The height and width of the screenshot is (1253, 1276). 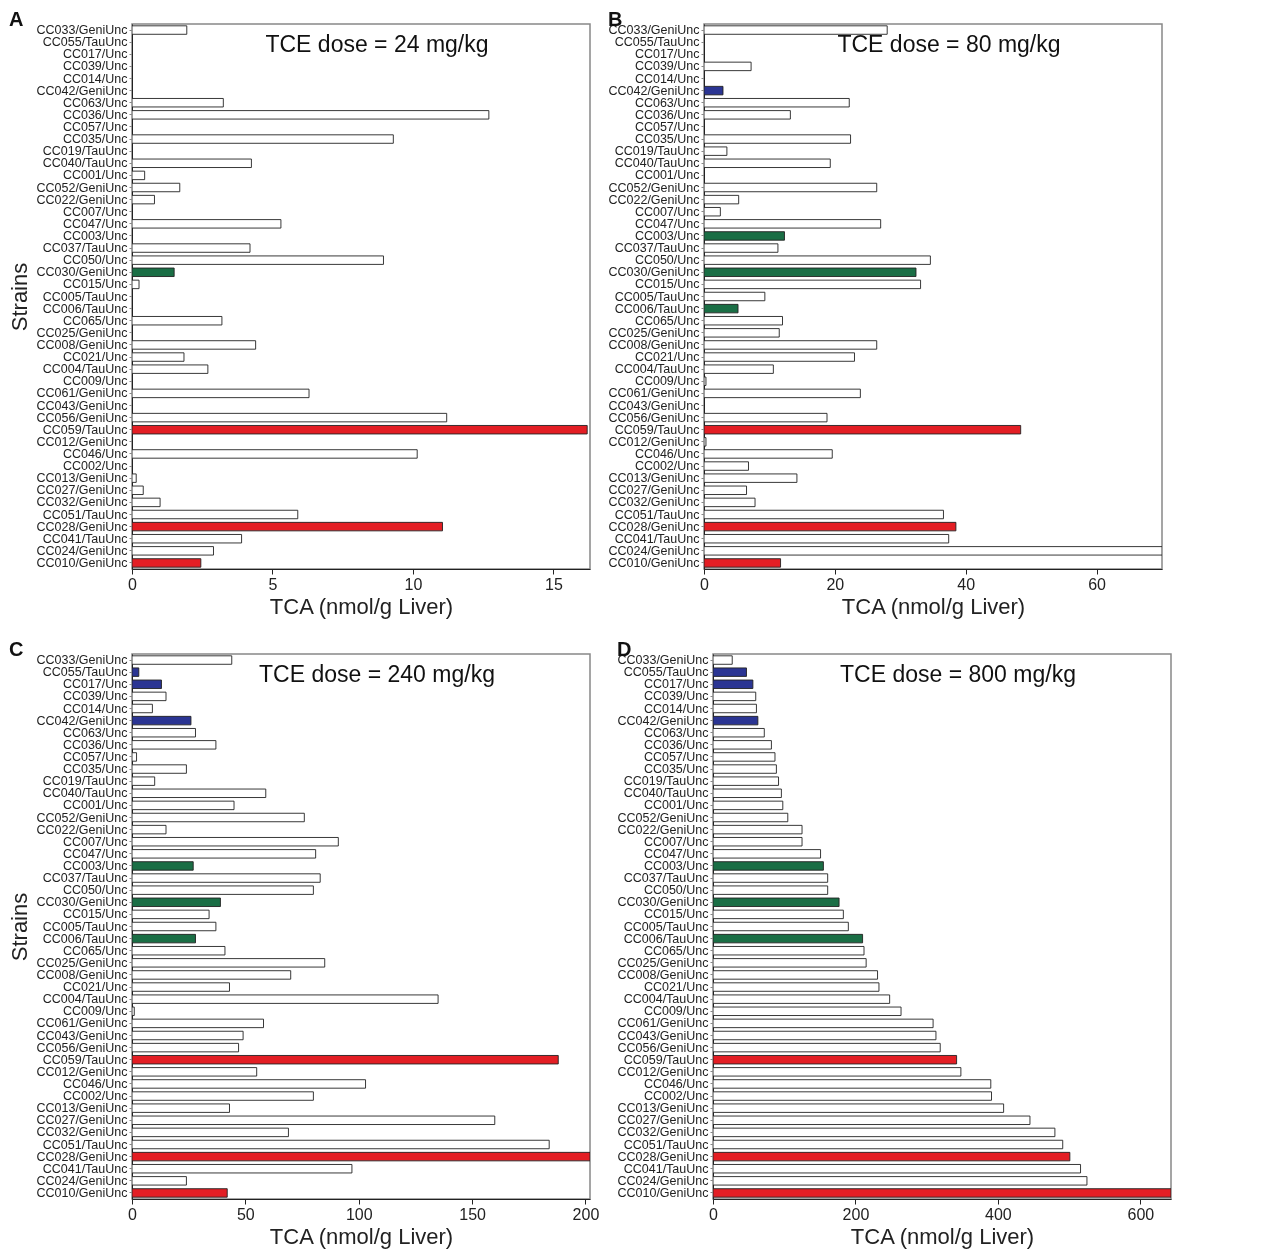 I want to click on y-axis-title: Strains, so click(x=20, y=297).